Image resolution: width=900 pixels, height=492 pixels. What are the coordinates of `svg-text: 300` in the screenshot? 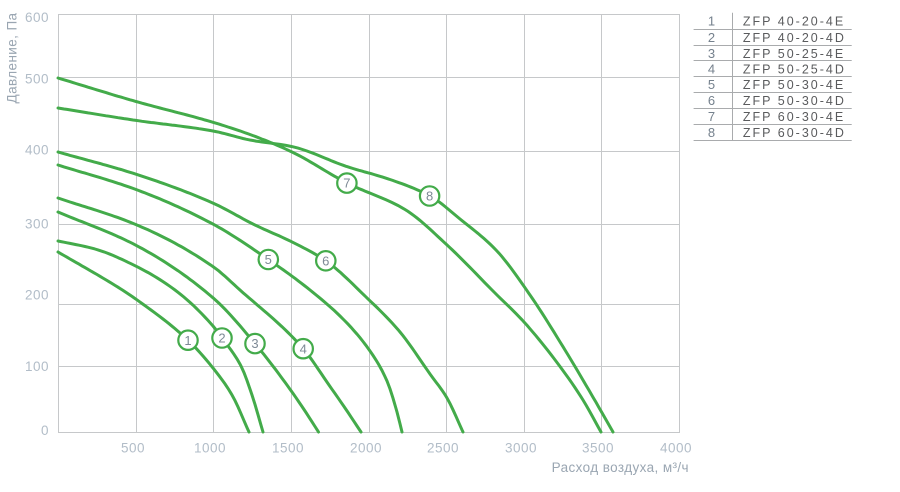 It's located at (37, 224).